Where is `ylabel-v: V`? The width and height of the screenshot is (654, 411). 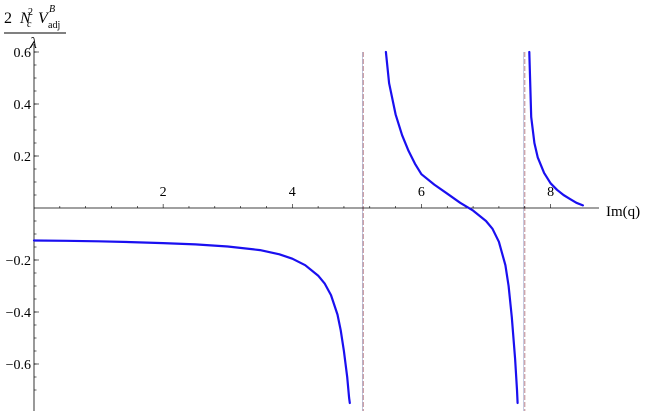 ylabel-v: V is located at coordinates (44, 18).